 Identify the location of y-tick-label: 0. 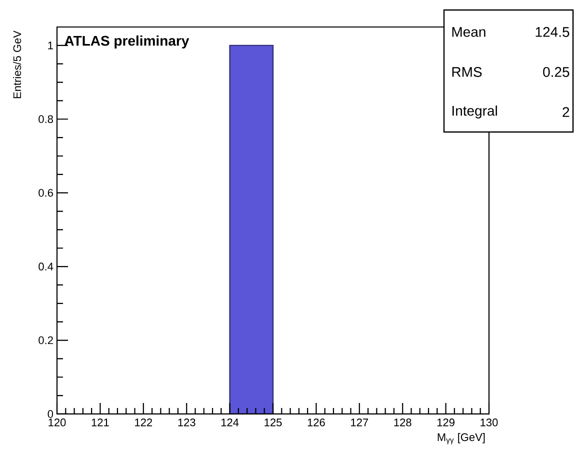
(51, 414).